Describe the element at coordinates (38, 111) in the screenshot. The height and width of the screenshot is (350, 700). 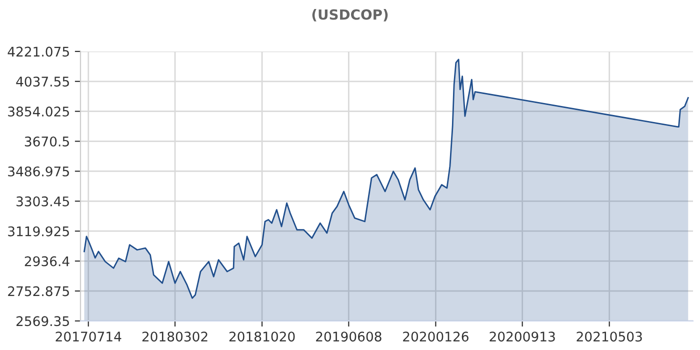
I see `y-tick-label: 3854.025` at that location.